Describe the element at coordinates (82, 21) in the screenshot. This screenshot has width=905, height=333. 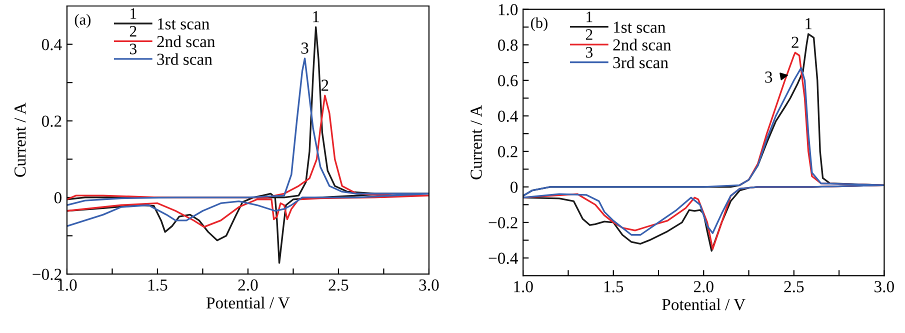
I see `chart-title: (a)` at that location.